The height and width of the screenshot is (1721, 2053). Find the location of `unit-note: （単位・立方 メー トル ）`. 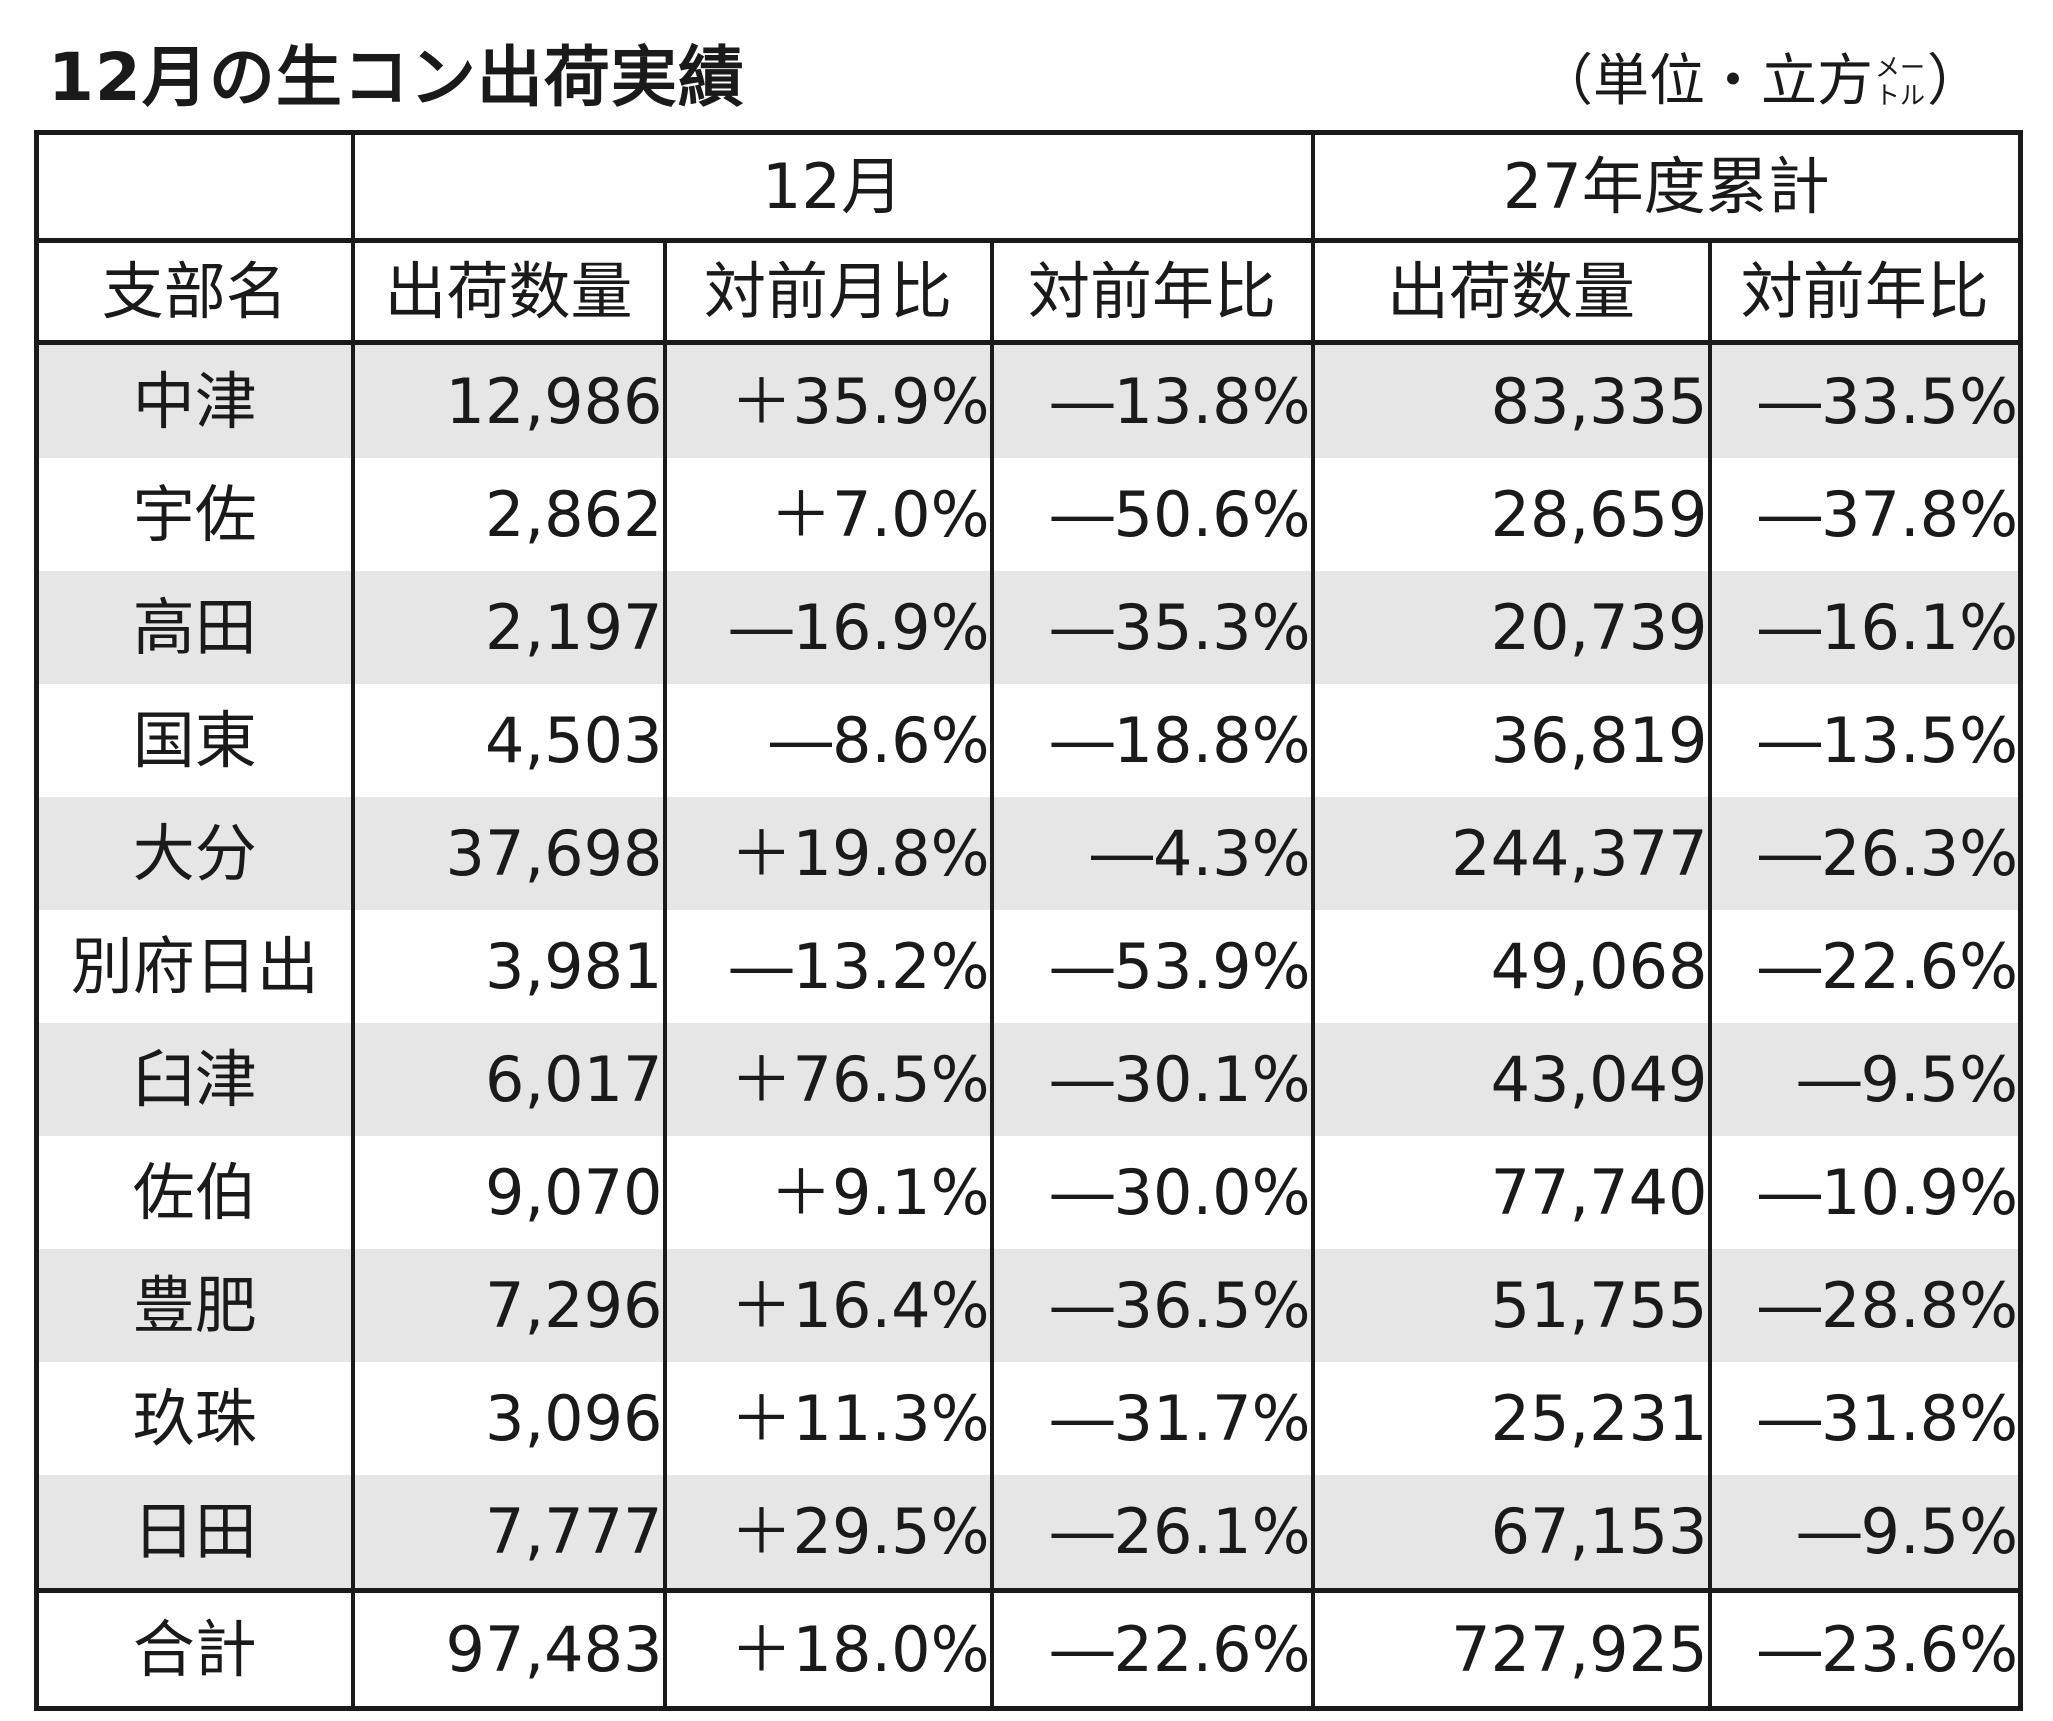

unit-note: （単位・立方 メー トル ） is located at coordinates (1760, 82).